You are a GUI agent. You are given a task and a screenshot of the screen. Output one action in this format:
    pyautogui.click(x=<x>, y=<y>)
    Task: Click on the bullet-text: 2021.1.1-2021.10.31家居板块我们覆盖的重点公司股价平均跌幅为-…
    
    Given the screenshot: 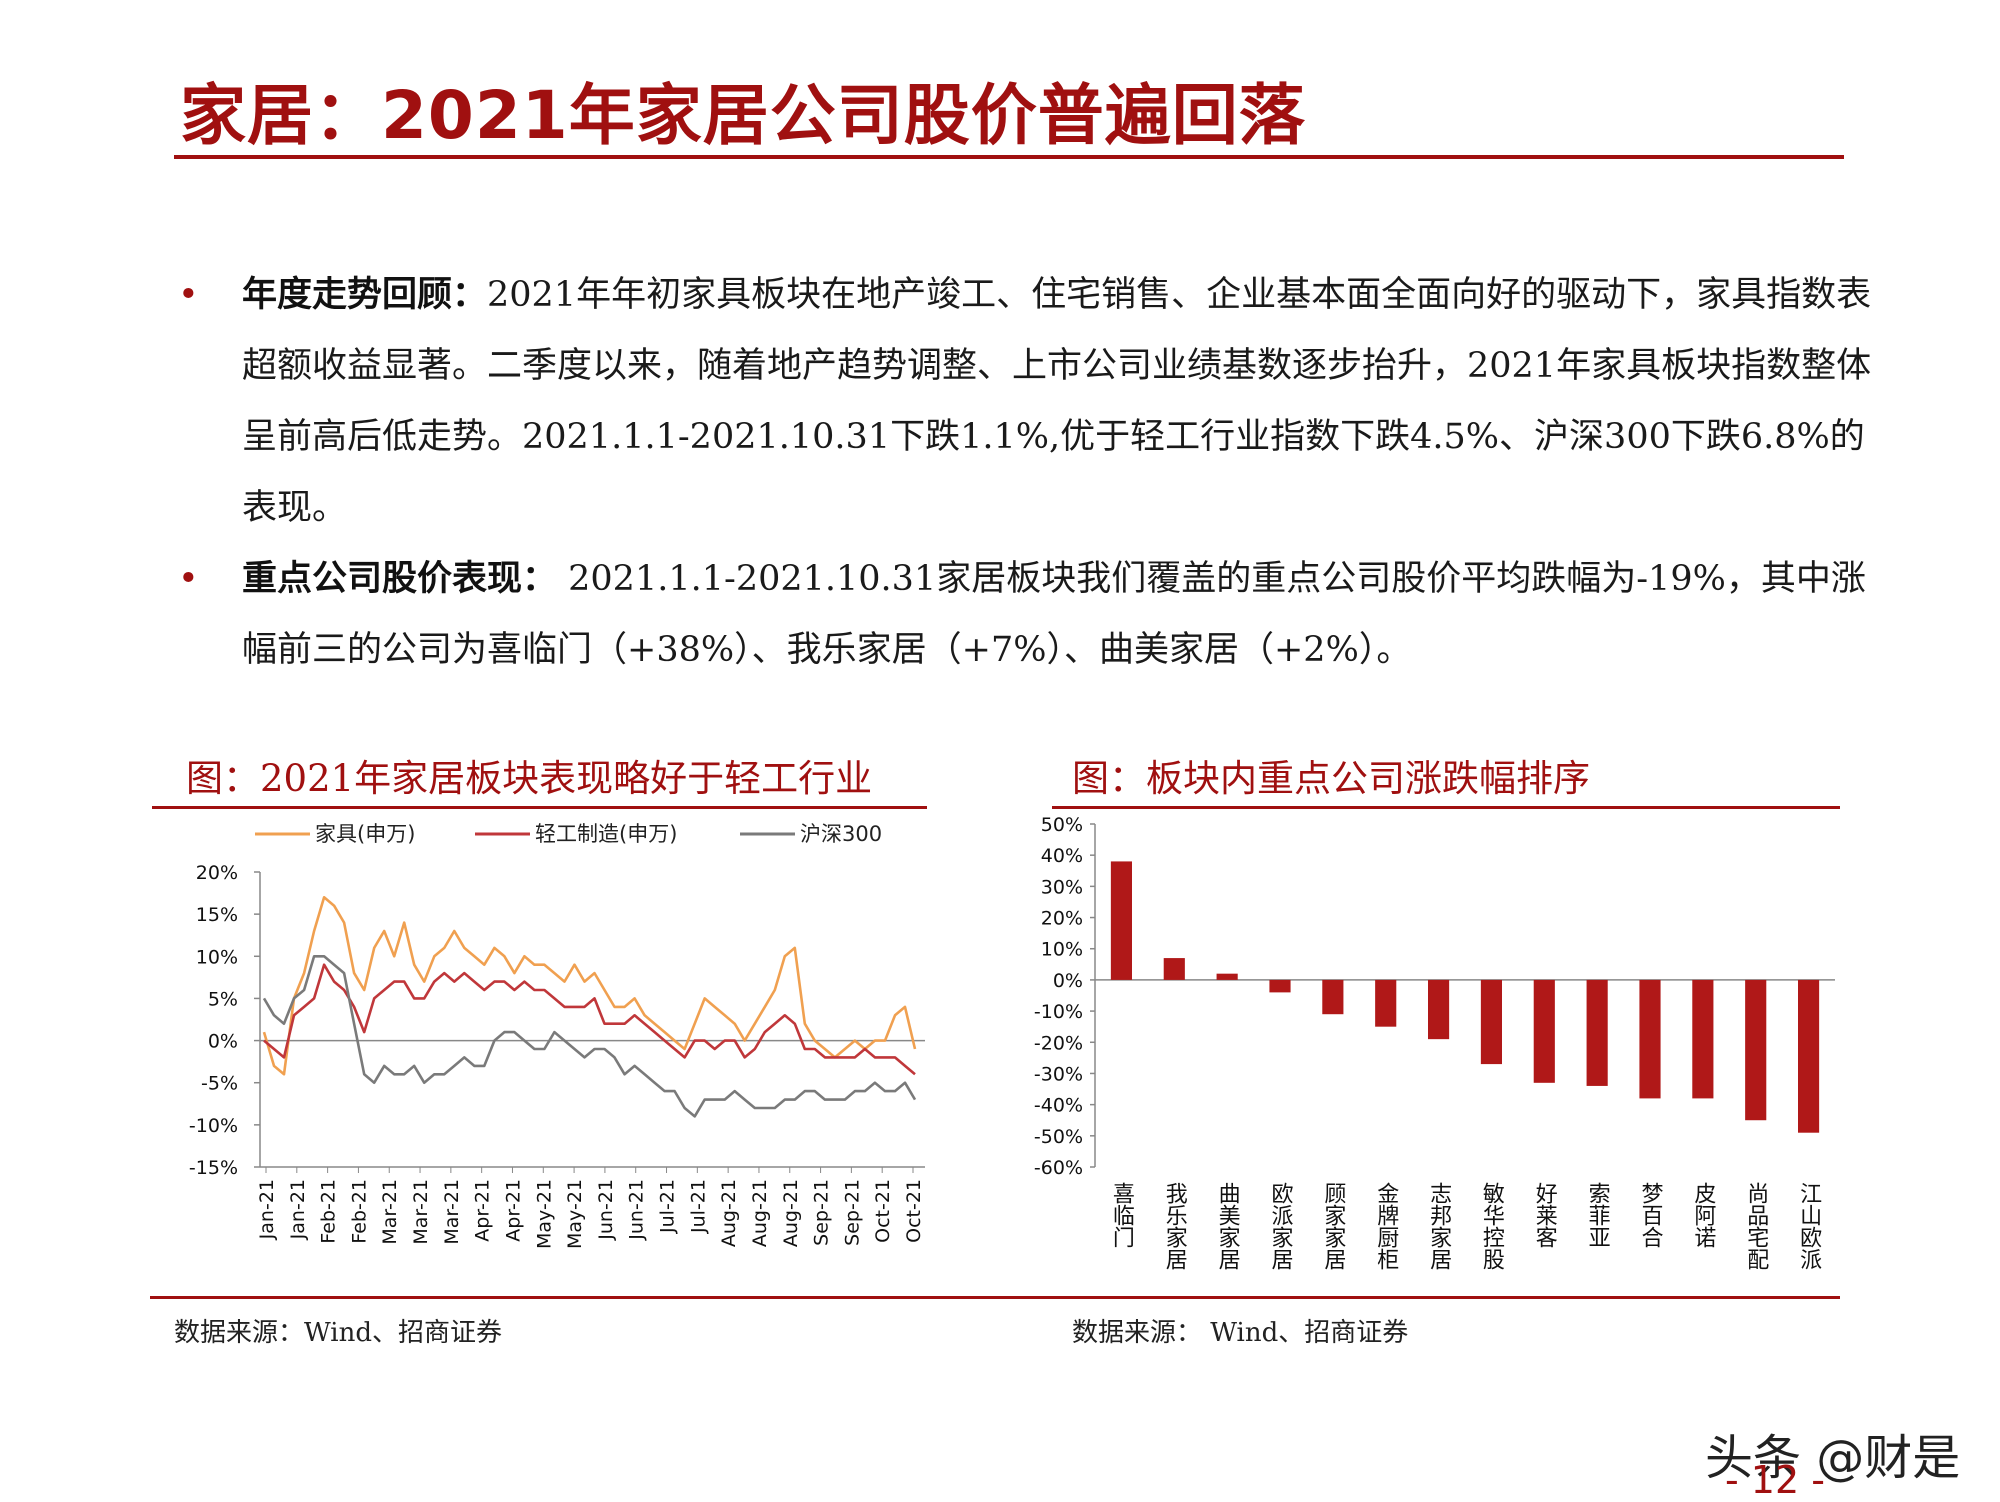 What is the action you would take?
    pyautogui.click(x=1054, y=614)
    